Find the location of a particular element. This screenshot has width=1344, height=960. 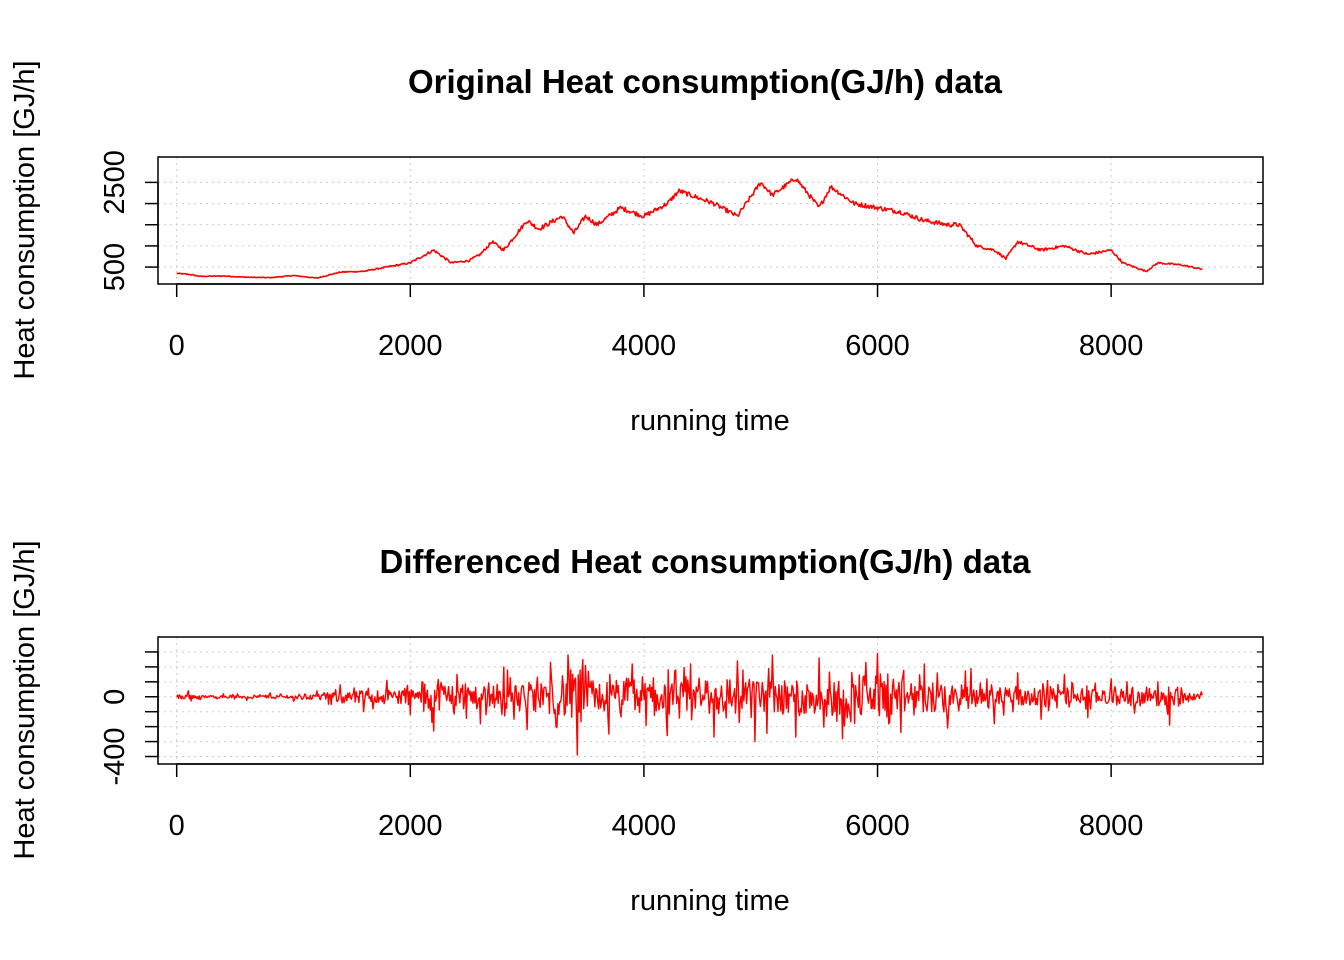

grid is located at coordinates (710, 220).